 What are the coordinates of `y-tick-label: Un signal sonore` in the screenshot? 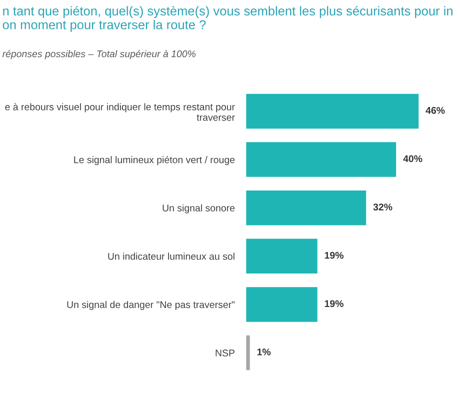 It's located at (198, 209).